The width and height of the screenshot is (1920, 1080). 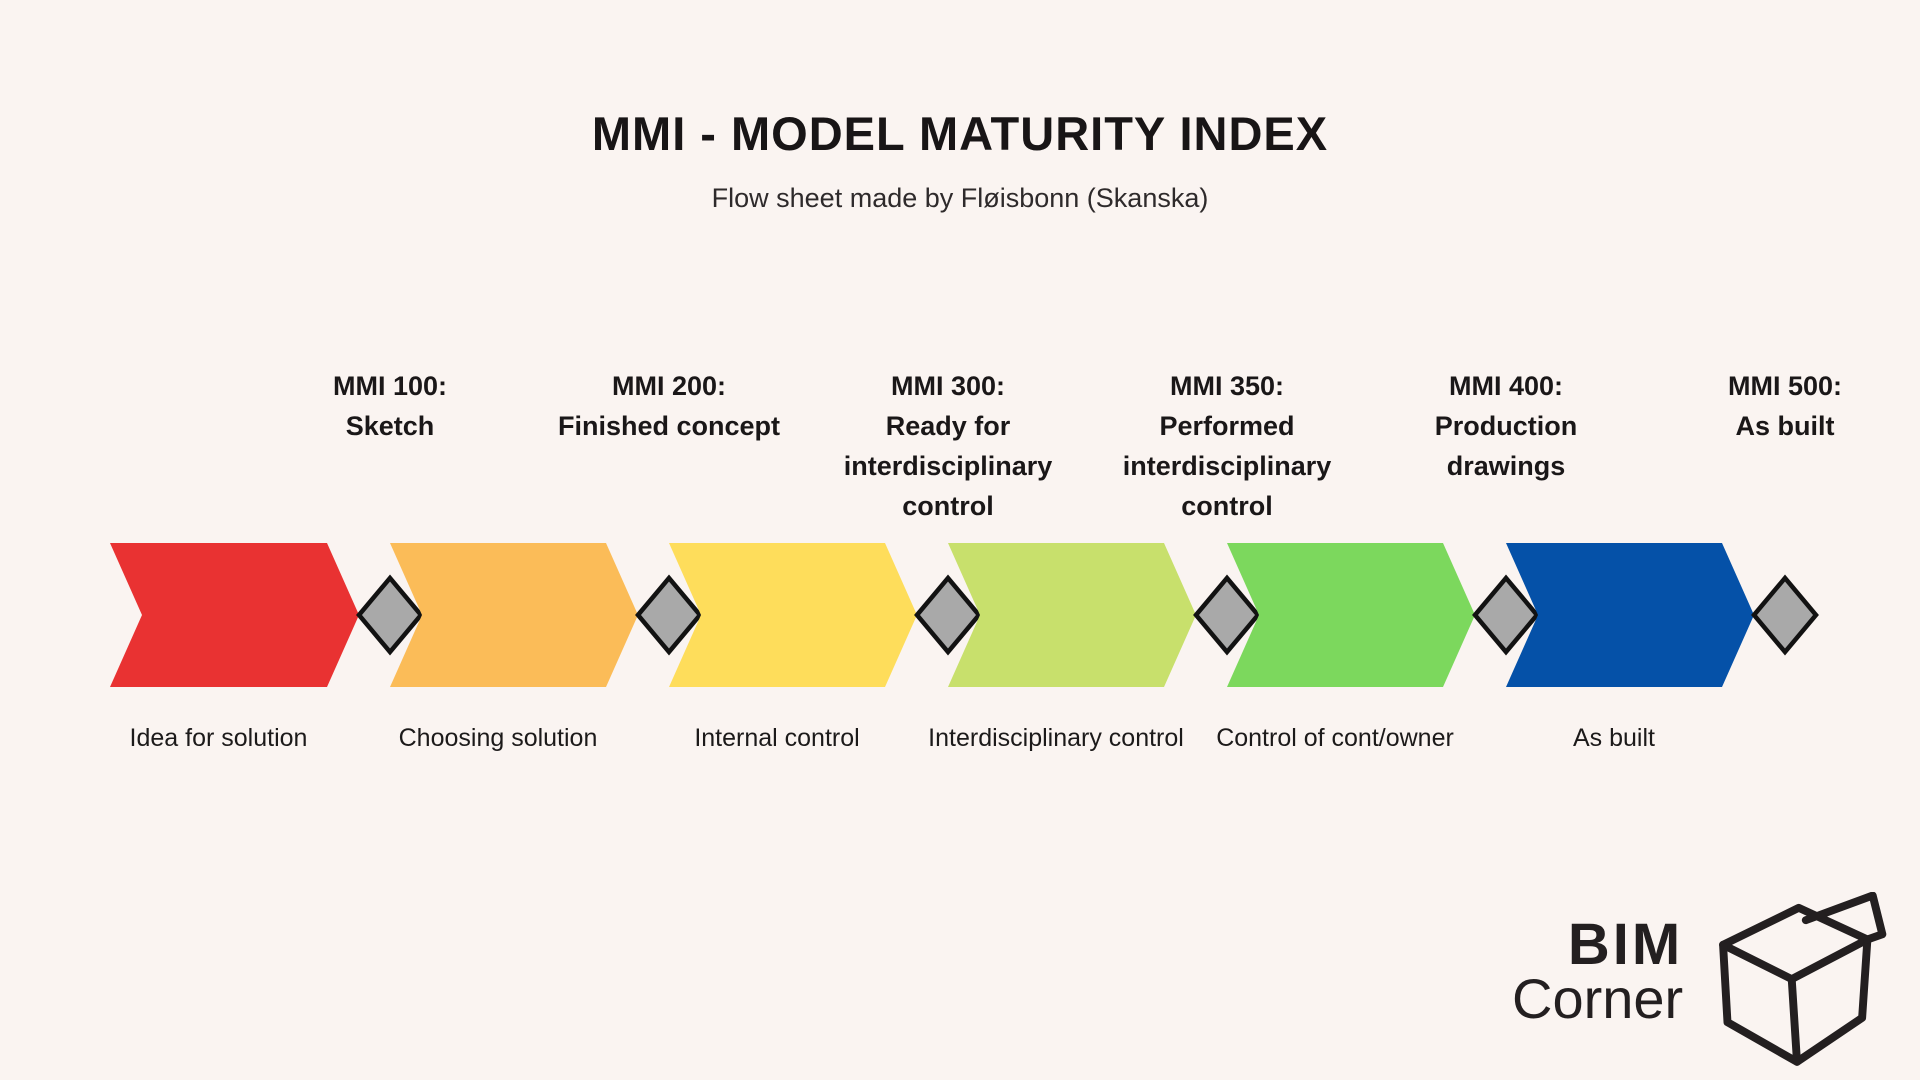 What do you see at coordinates (218, 738) in the screenshot?
I see `phase-label-1: Idea for solution` at bounding box center [218, 738].